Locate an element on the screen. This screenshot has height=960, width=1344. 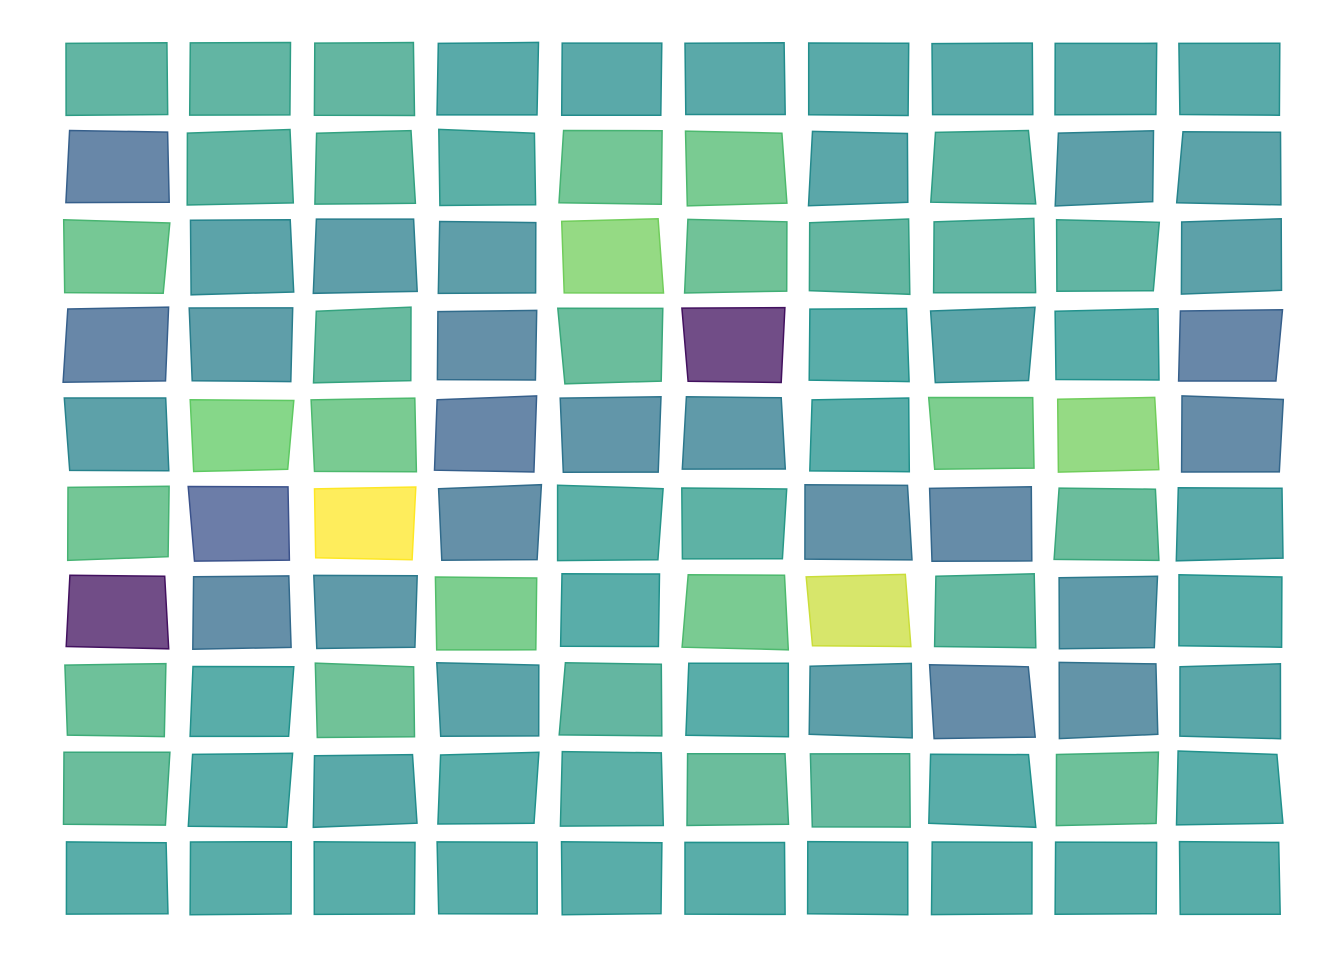
cell-r4-c5 is located at coordinates (734, 432).